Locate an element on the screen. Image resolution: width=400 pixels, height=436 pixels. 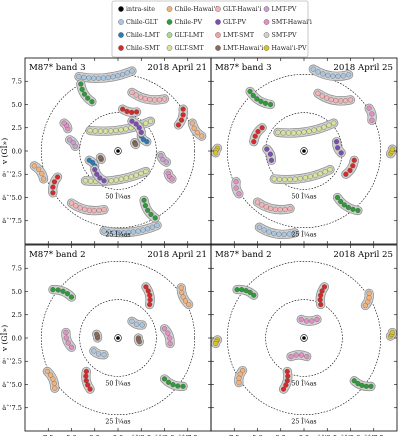
legend-marker is located at coordinates (169, 9).